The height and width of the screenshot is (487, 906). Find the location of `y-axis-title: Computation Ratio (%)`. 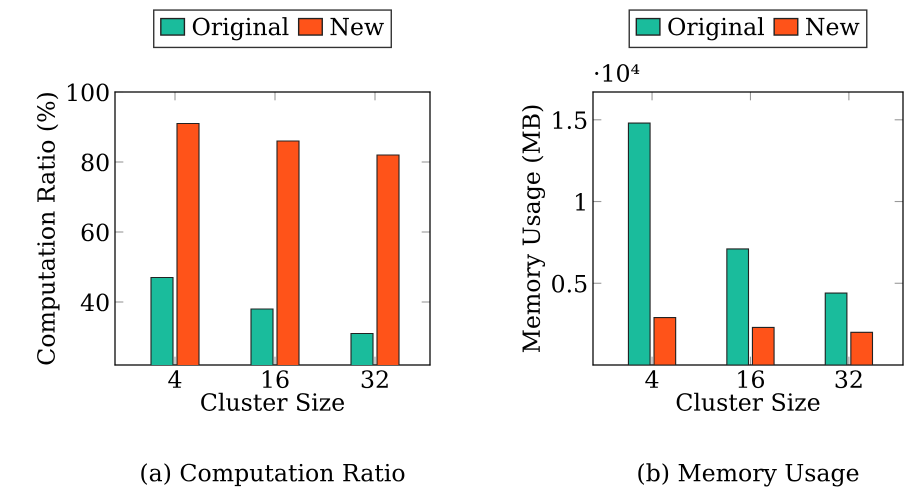

y-axis-title: Computation Ratio (%) is located at coordinates (48, 228).